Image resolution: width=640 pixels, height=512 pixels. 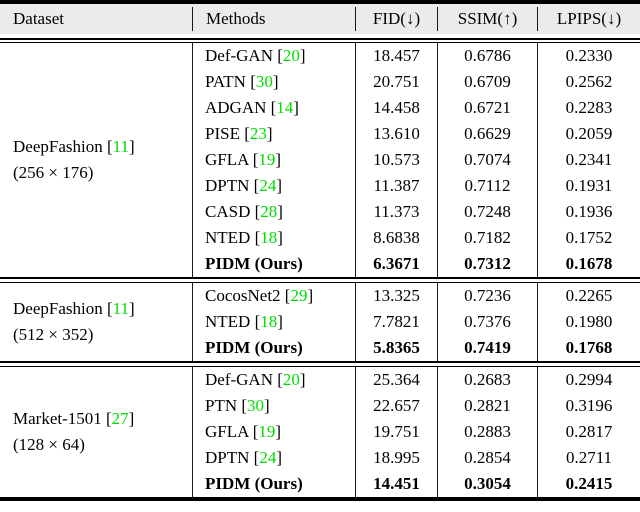 I want to click on method-name: CASD [, so click(x=233, y=211).